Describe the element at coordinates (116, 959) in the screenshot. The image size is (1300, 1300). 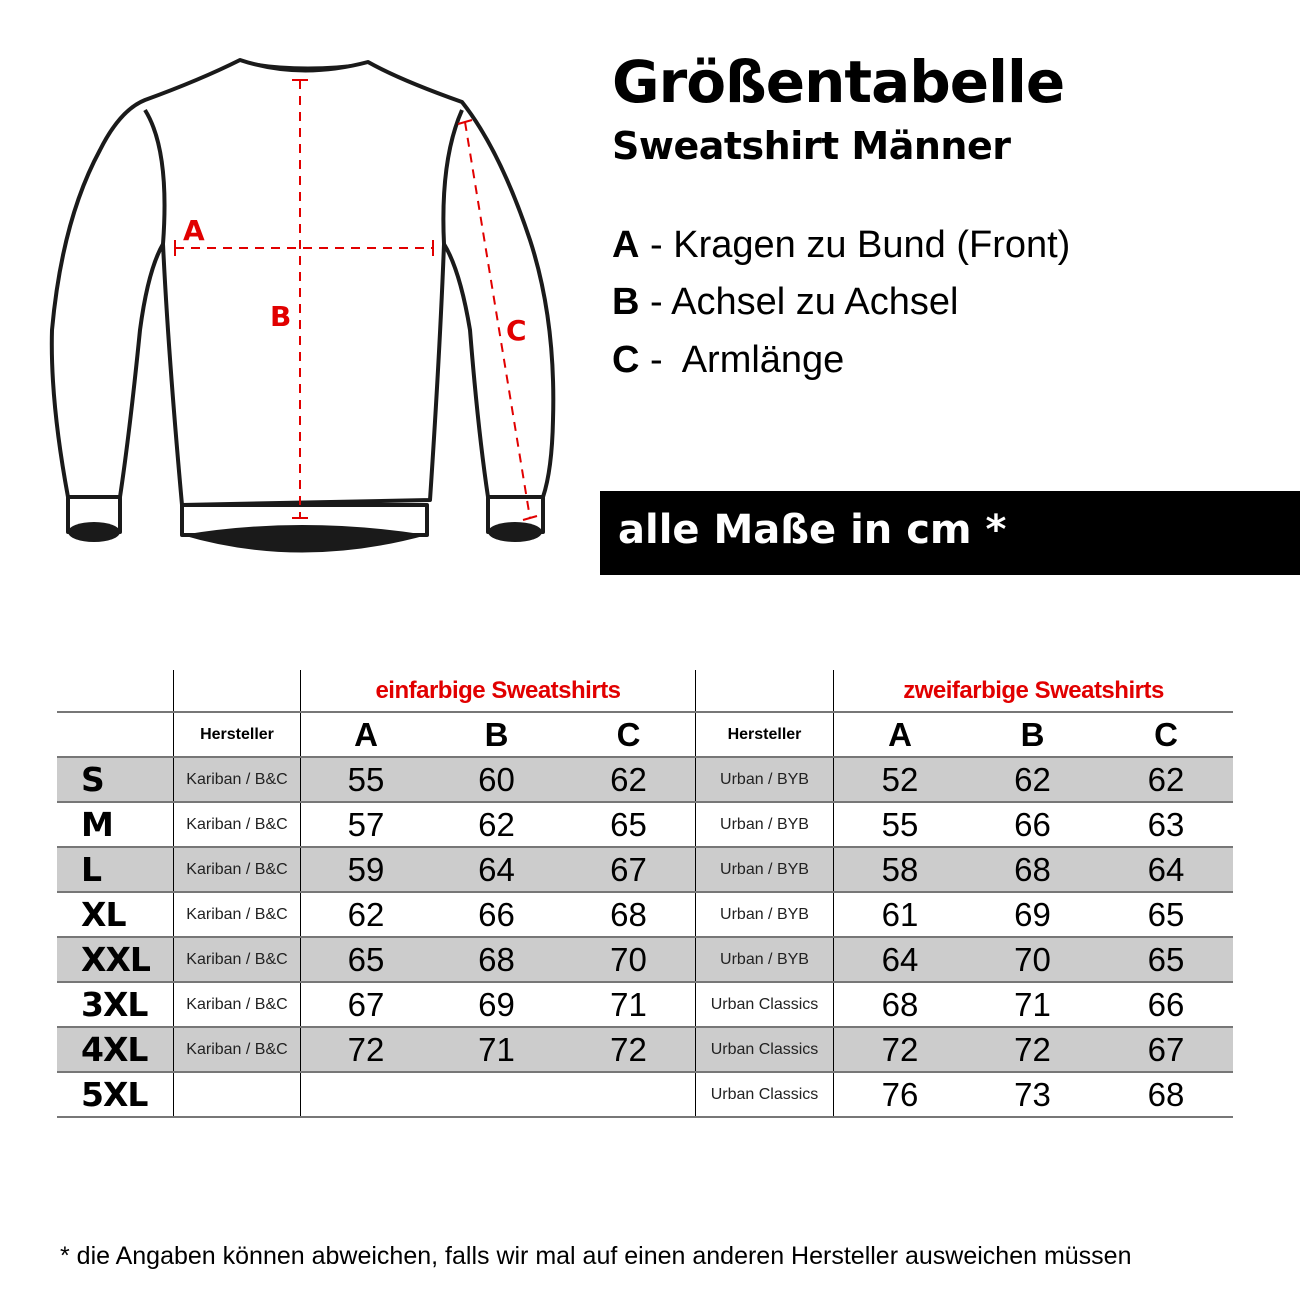
I see `size-cell: XXL` at that location.